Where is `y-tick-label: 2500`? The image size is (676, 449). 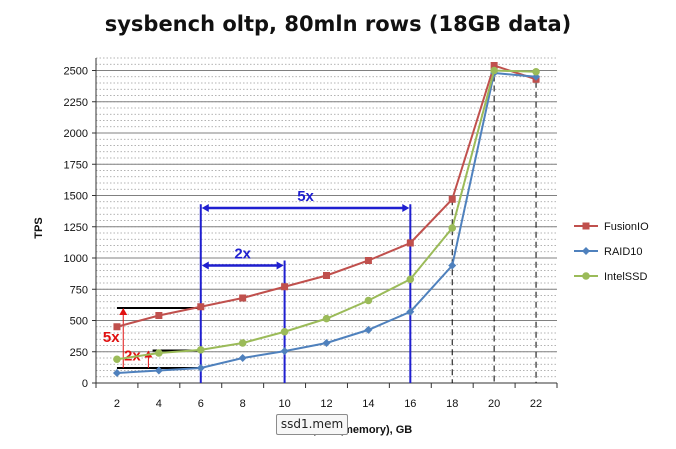
y-tick-label: 2500 is located at coordinates (76, 72).